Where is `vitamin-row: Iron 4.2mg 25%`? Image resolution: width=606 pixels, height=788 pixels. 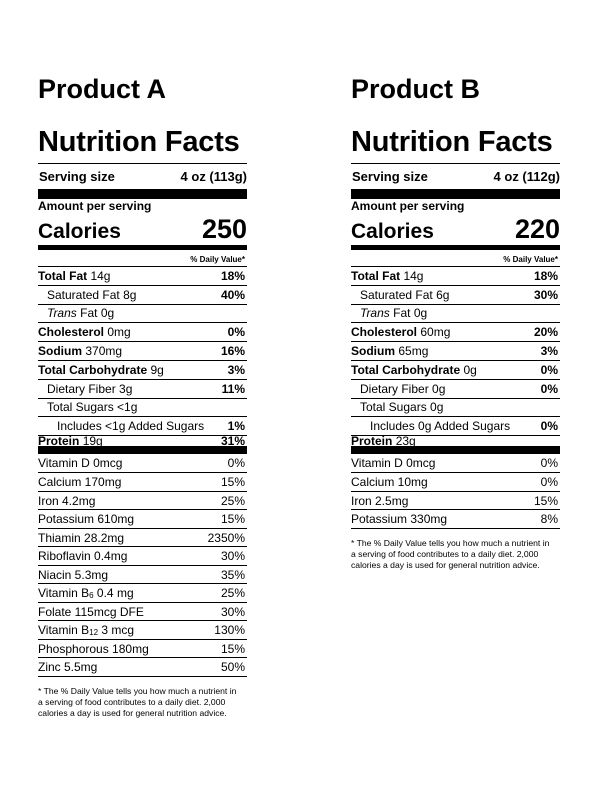
vitamin-row: Iron 4.2mg 25% is located at coordinates (142, 500).